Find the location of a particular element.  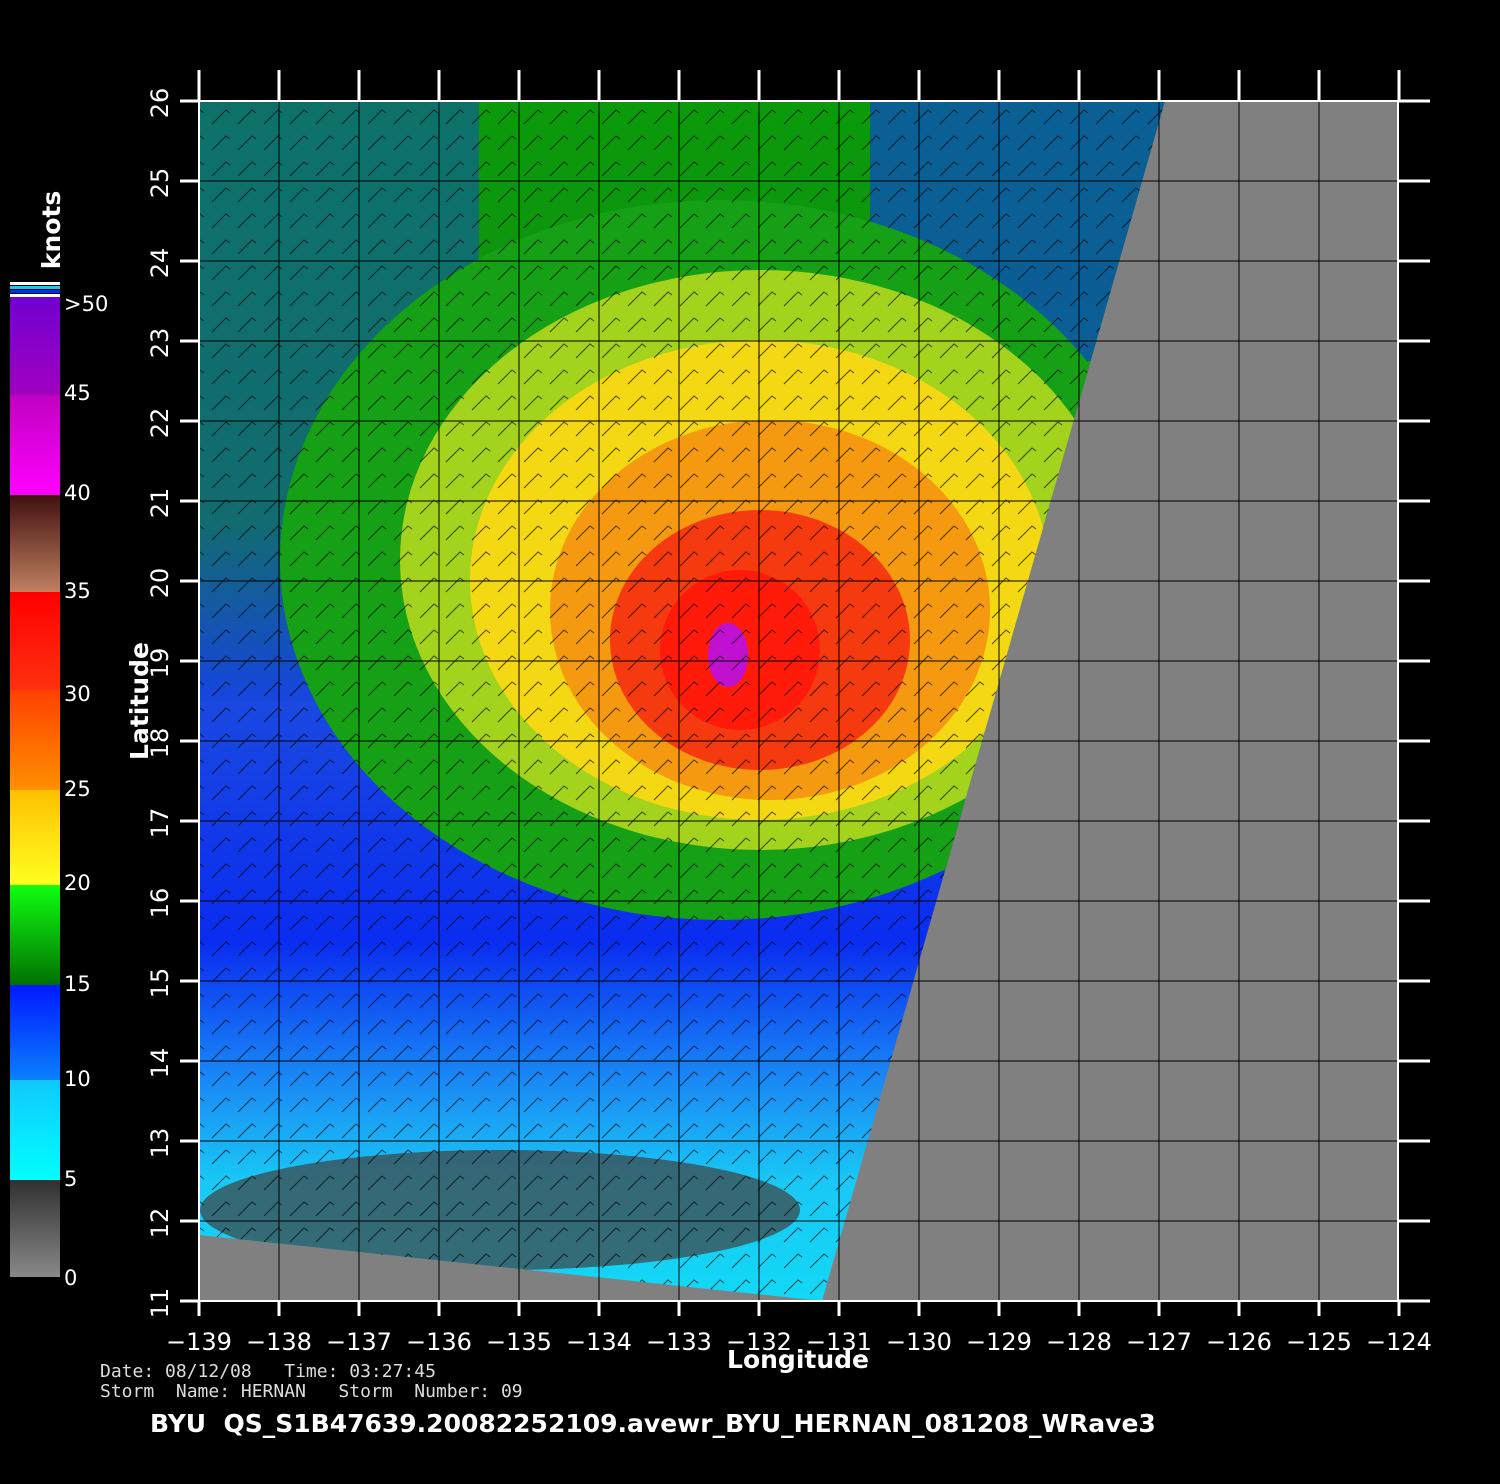

x-tick-label: −133 is located at coordinates (679, 1342).